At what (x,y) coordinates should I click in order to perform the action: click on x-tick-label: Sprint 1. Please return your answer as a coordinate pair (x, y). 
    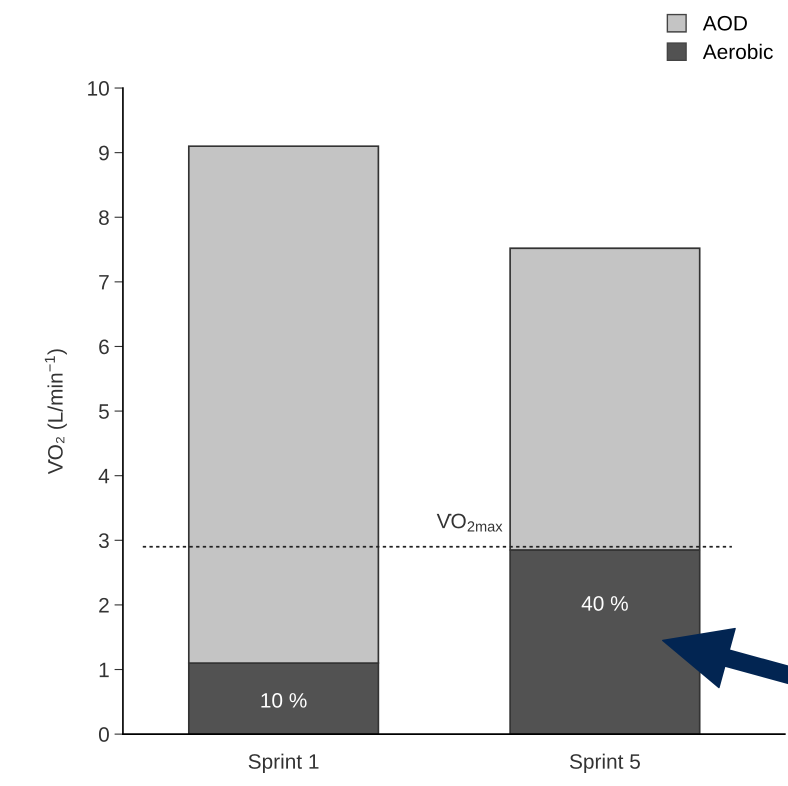
    Looking at the image, I should click on (283, 763).